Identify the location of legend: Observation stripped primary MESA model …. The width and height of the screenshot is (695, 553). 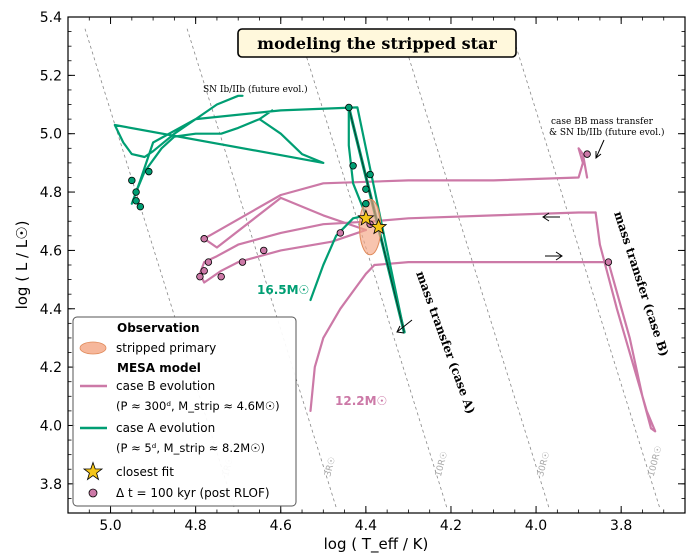
(184, 411).